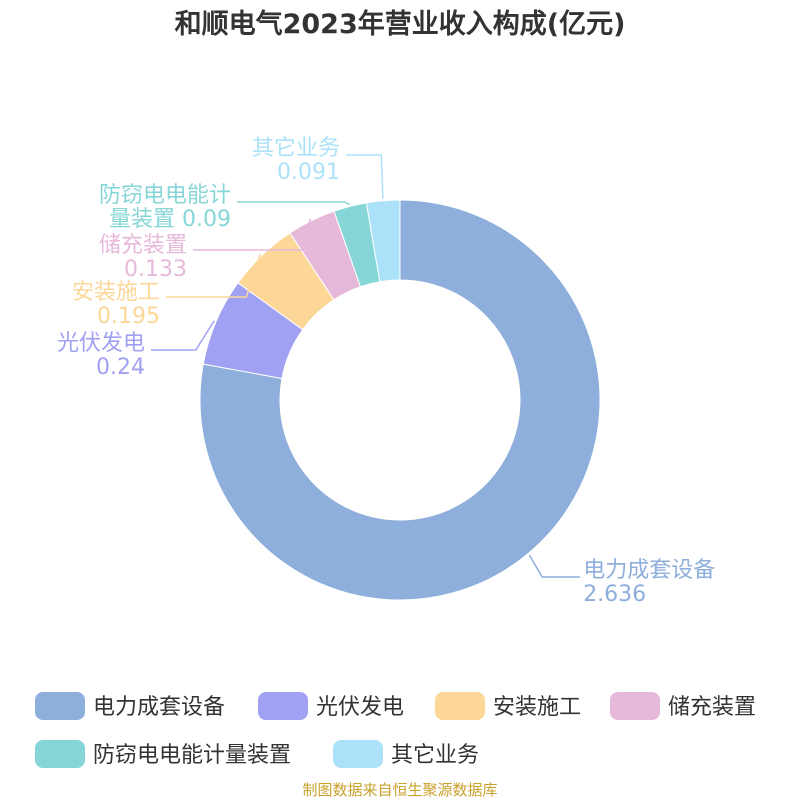 The image size is (800, 800). I want to click on data-source-note: 制图数据来自恒生聚源数据库, so click(399, 790).